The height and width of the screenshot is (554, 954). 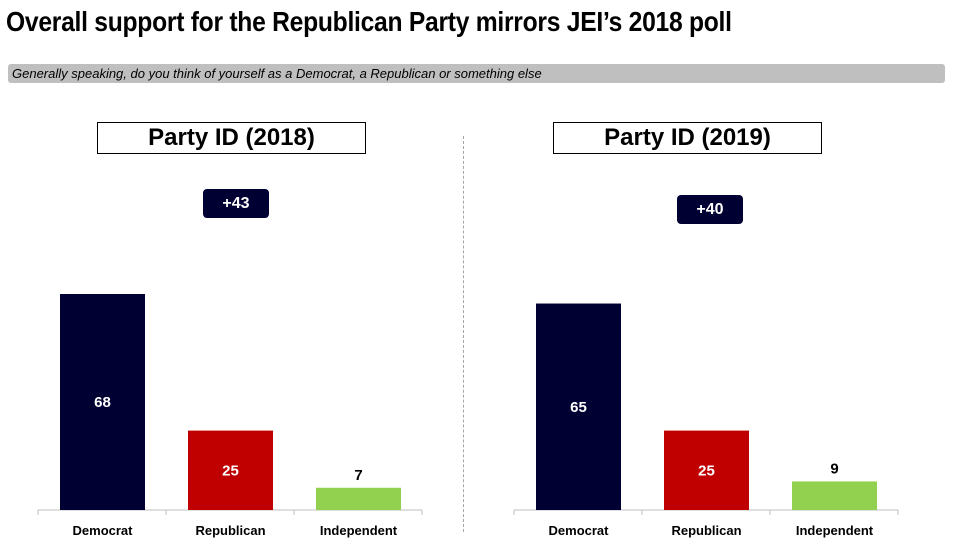 What do you see at coordinates (359, 530) in the screenshot?
I see `category-label-independent-2018: Independent` at bounding box center [359, 530].